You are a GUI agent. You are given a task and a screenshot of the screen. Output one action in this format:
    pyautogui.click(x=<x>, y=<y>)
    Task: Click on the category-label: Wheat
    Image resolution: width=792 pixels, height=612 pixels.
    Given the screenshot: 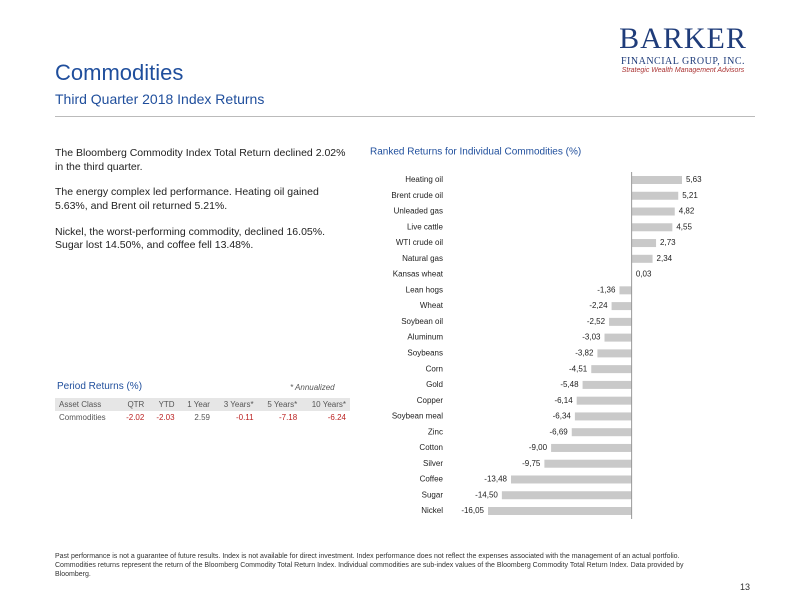 What is the action you would take?
    pyautogui.click(x=432, y=305)
    